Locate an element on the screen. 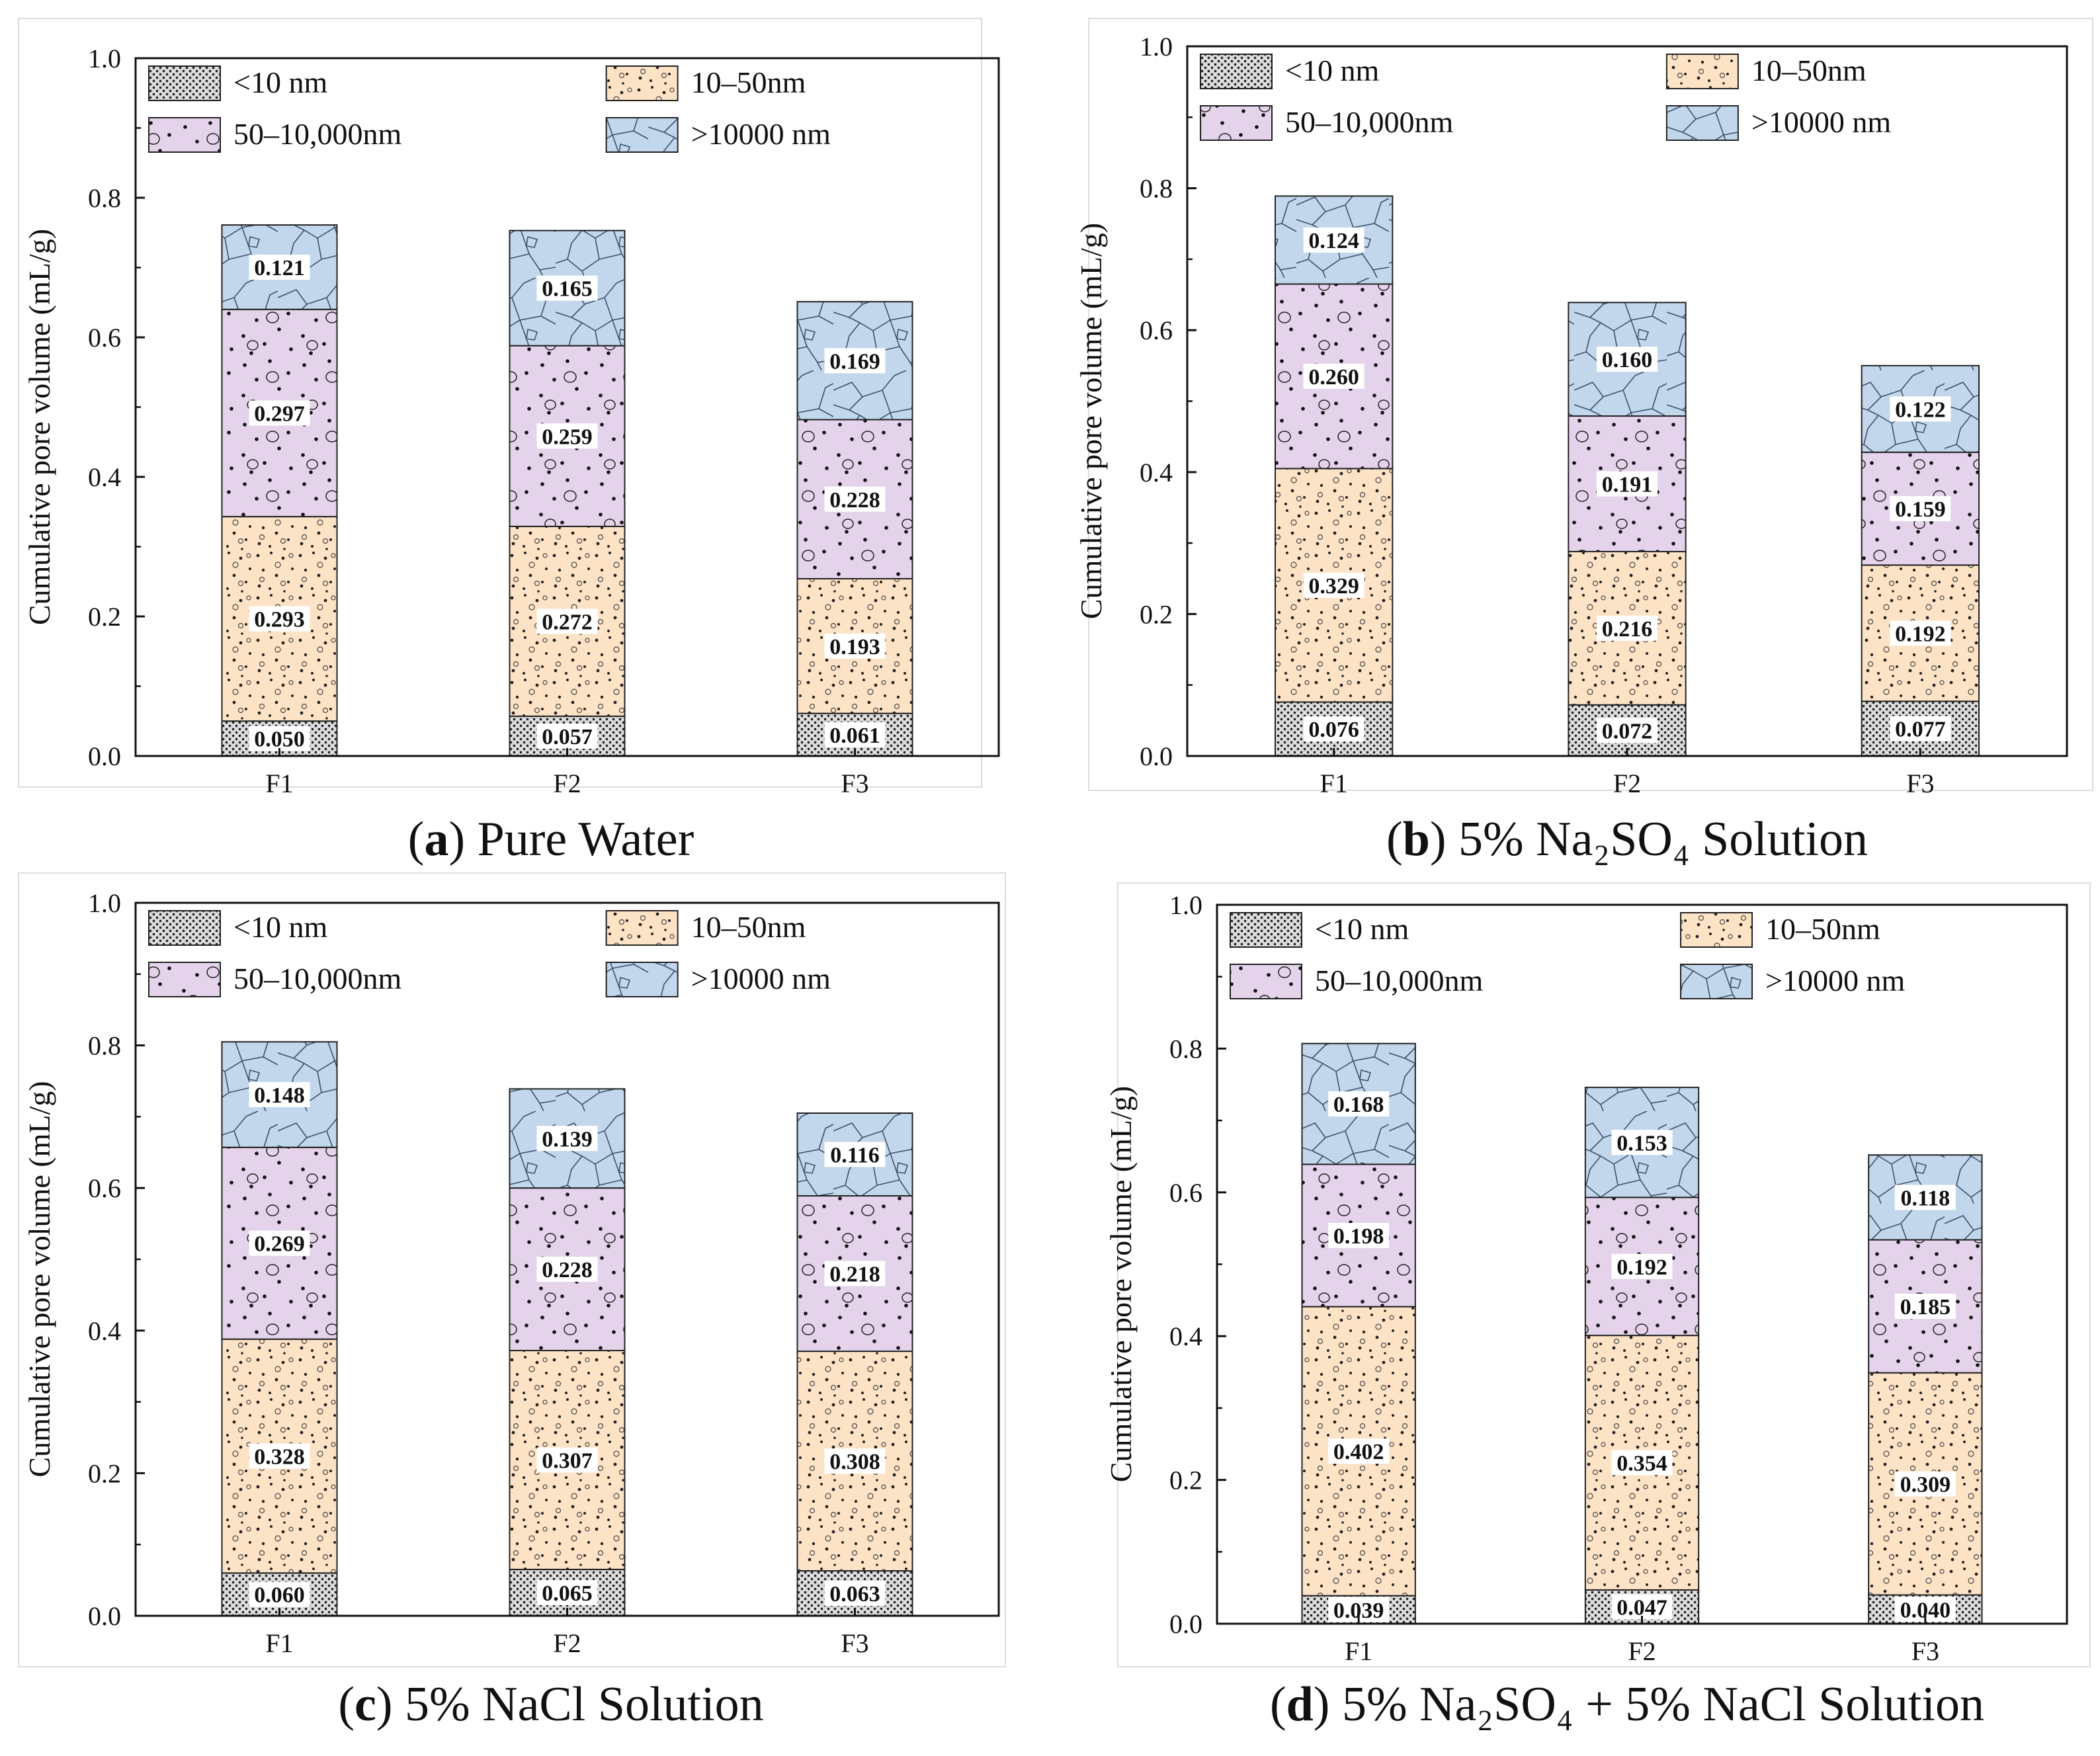  panel-d-data-label-f2-r50-10000: 0.192 is located at coordinates (1642, 1267).